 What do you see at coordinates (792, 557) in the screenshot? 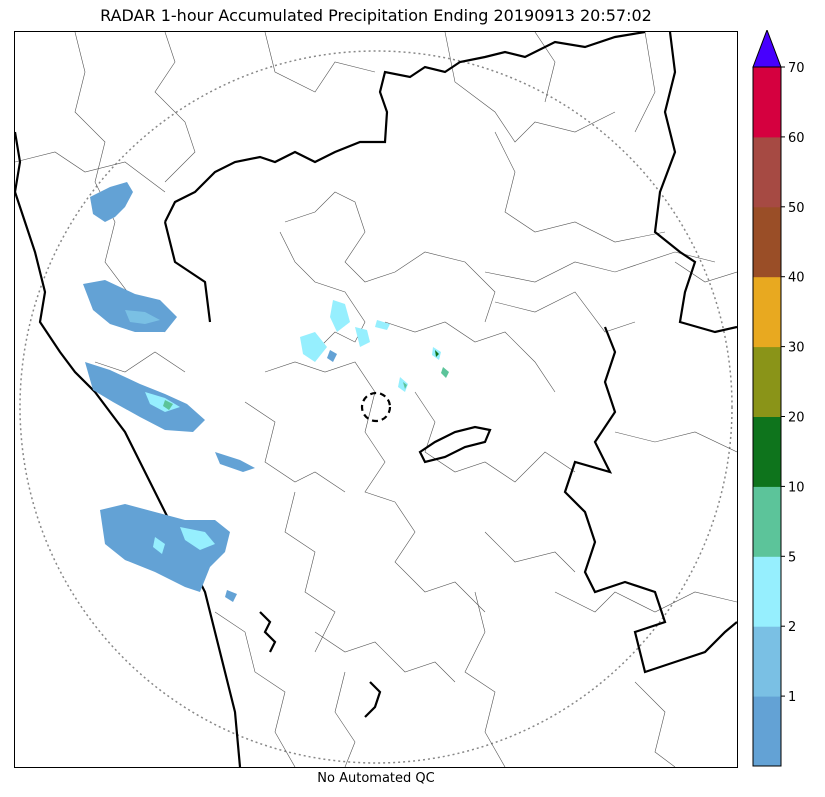
I see `colorbar-tick-label: 5` at bounding box center [792, 557].